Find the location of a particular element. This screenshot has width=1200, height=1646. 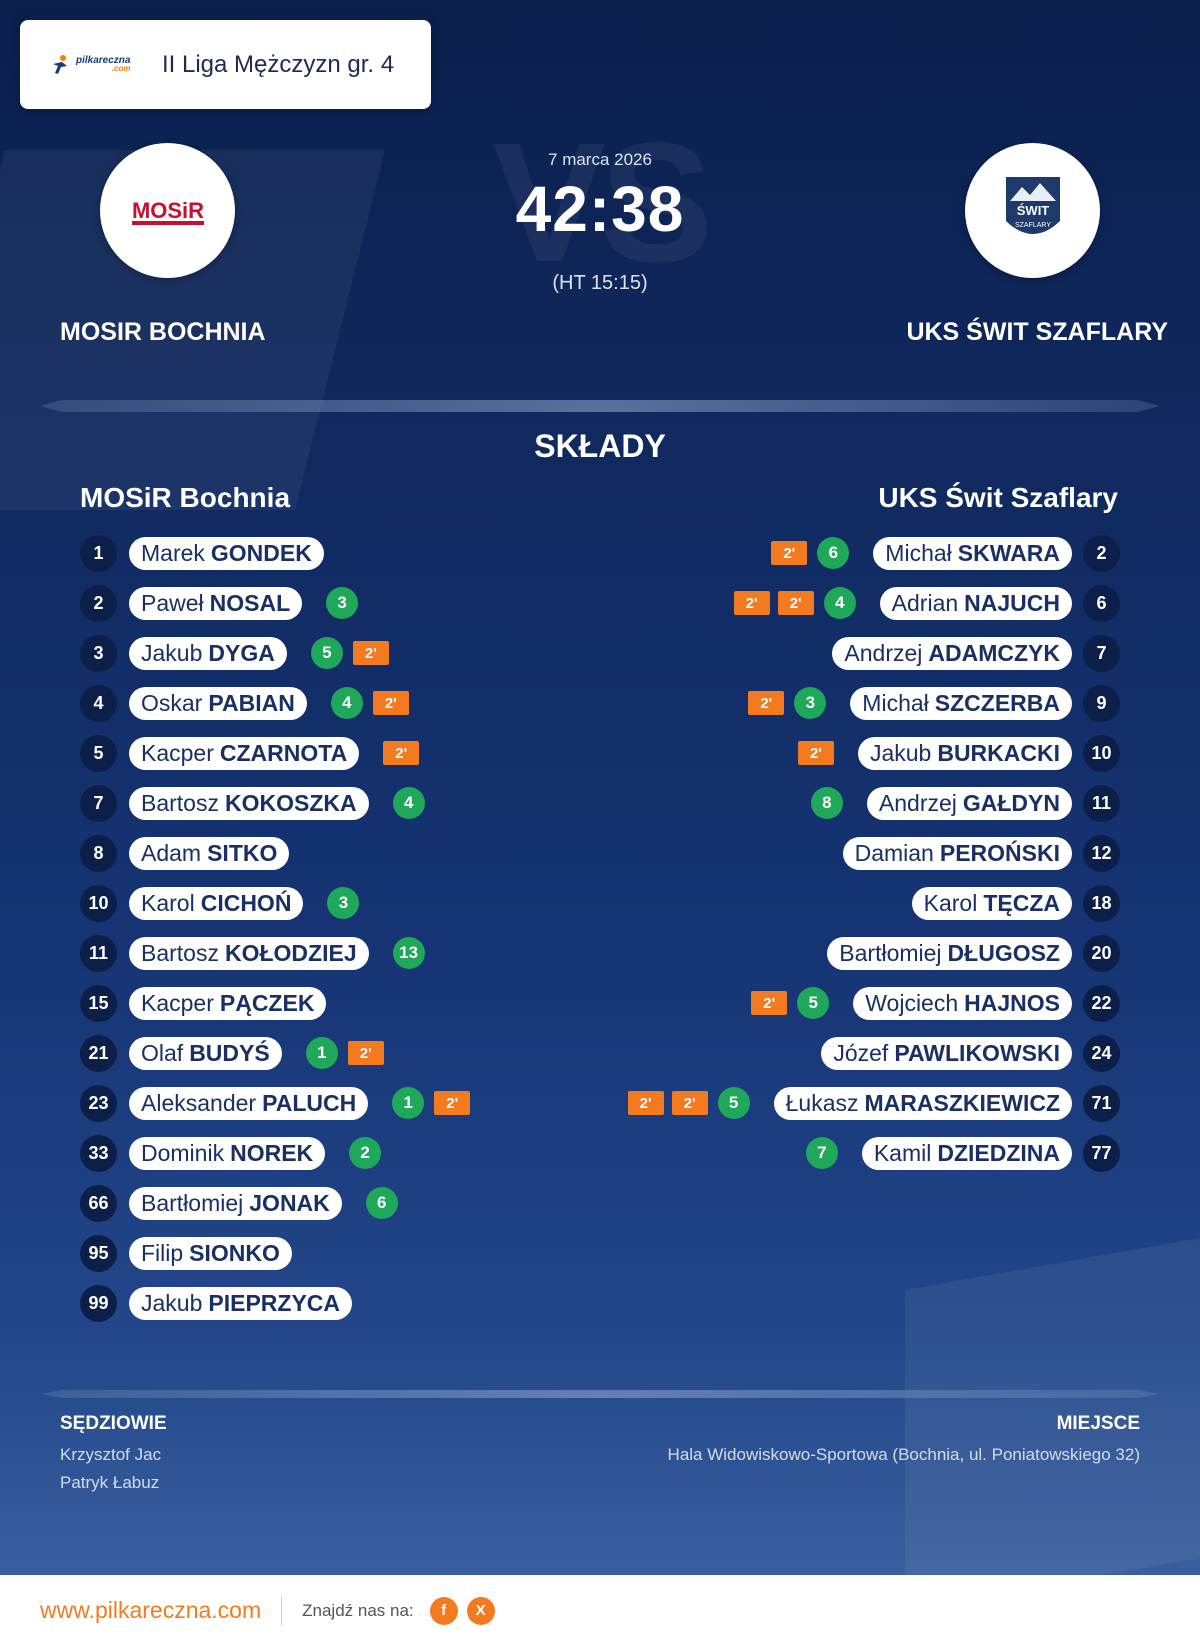

player-first-name: Karol is located at coordinates (950, 902).